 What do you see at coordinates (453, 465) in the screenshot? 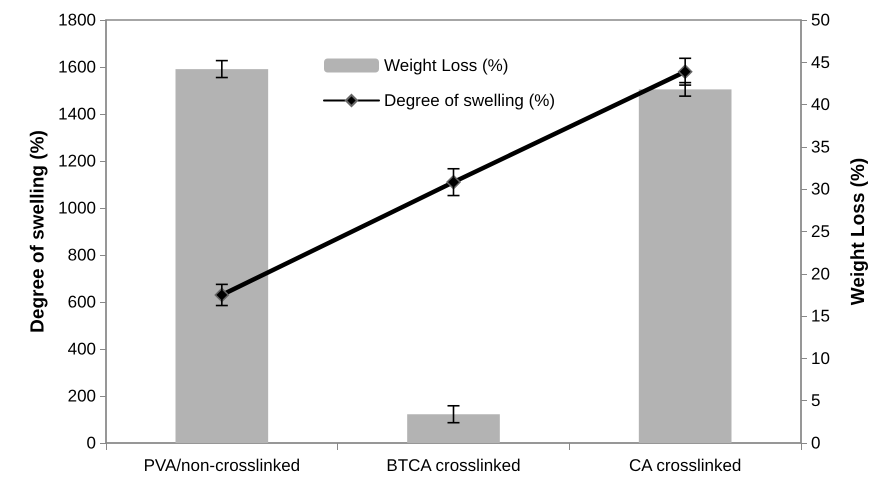
I see `x-tick-label: BTCA crosslinked` at bounding box center [453, 465].